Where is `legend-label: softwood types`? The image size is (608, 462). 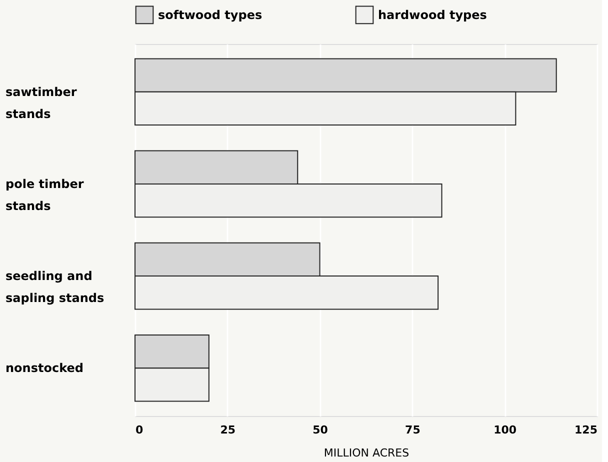
legend-label: softwood types is located at coordinates (210, 15).